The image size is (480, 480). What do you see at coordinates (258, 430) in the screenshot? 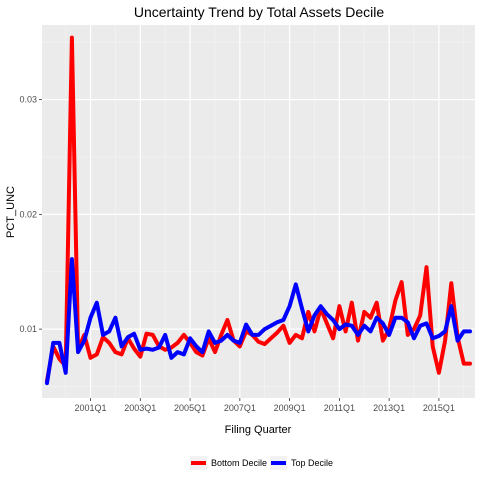
I see `x-axis-title: Filing Quarter` at bounding box center [258, 430].